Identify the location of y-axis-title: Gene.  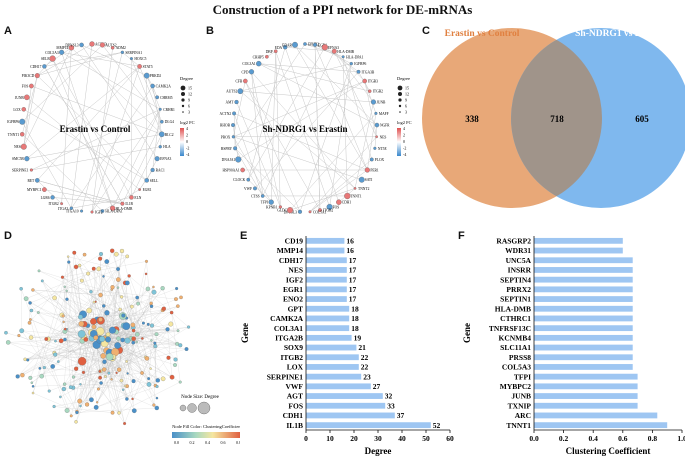
(467, 333).